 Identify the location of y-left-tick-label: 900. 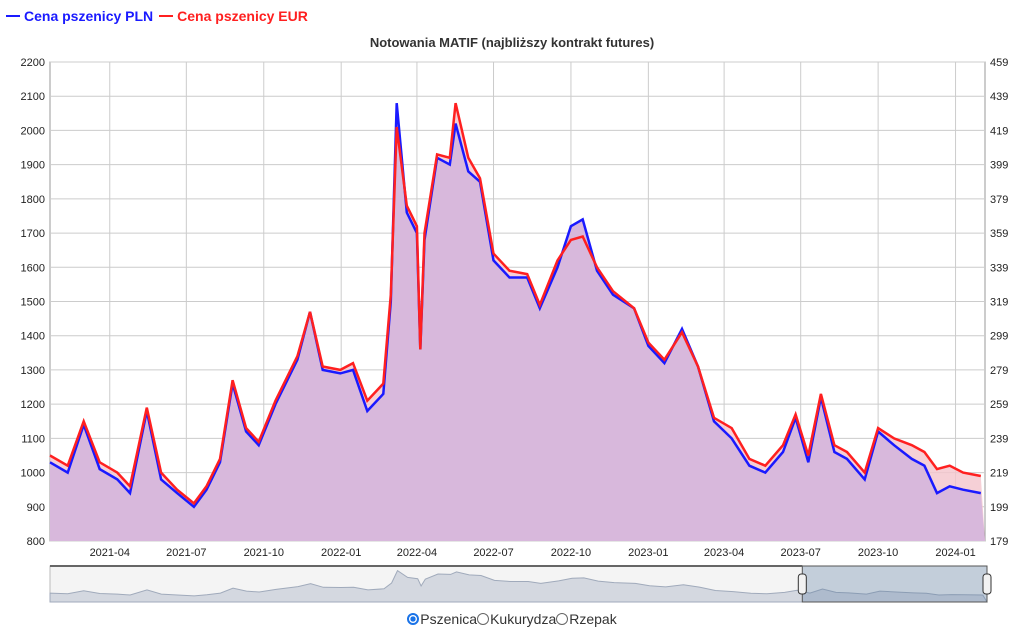
(36, 508).